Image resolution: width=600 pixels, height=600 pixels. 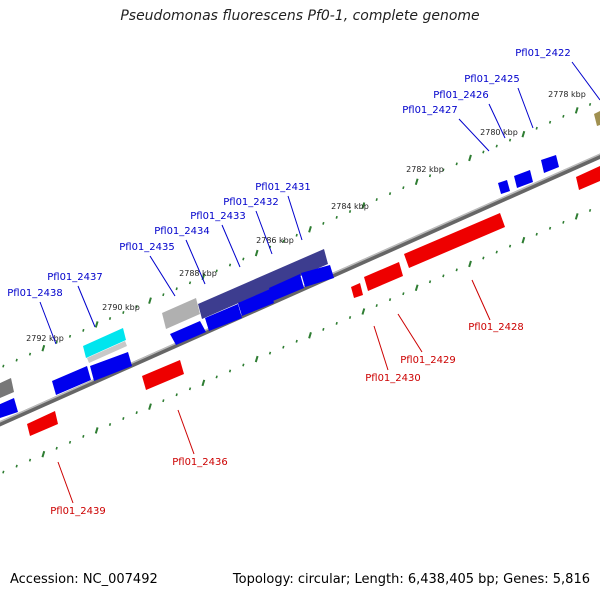 I want to click on gene-label-pfl01_2437: Pfl01_2437, so click(x=75, y=277).